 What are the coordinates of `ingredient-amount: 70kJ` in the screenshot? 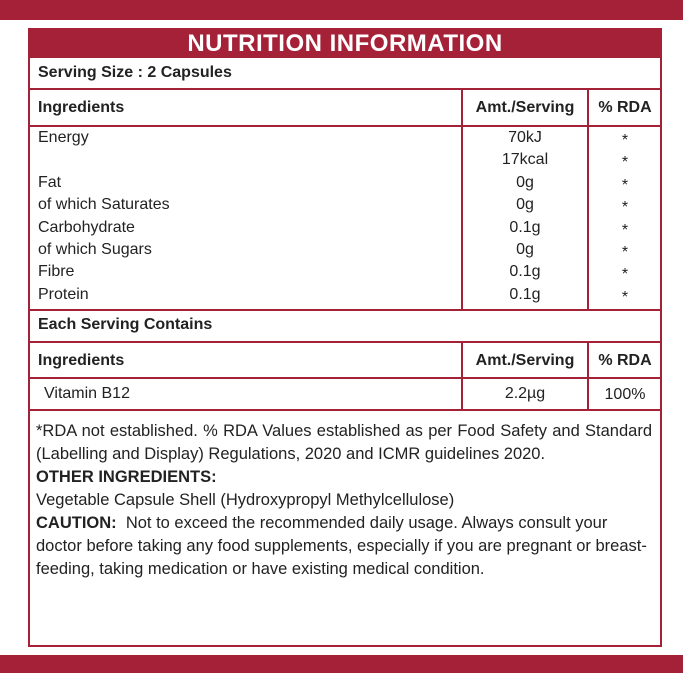 It's located at (525, 137).